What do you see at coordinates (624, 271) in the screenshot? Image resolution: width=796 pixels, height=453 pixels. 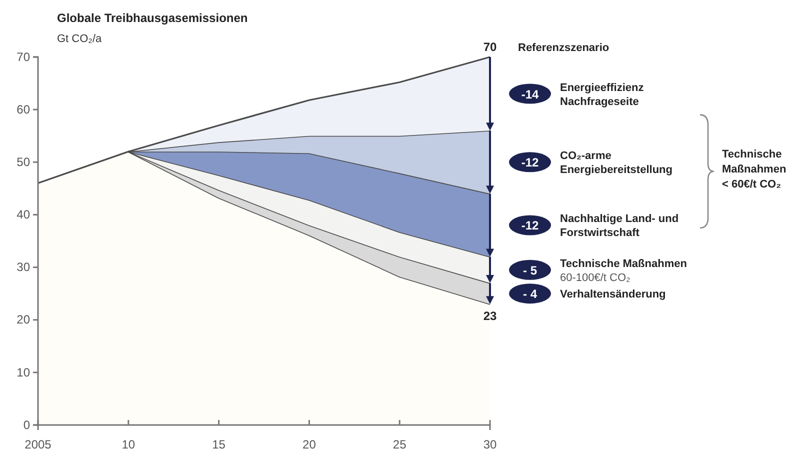 I see `text: Technische Maßnahmen 60-100€/t CO₂` at bounding box center [624, 271].